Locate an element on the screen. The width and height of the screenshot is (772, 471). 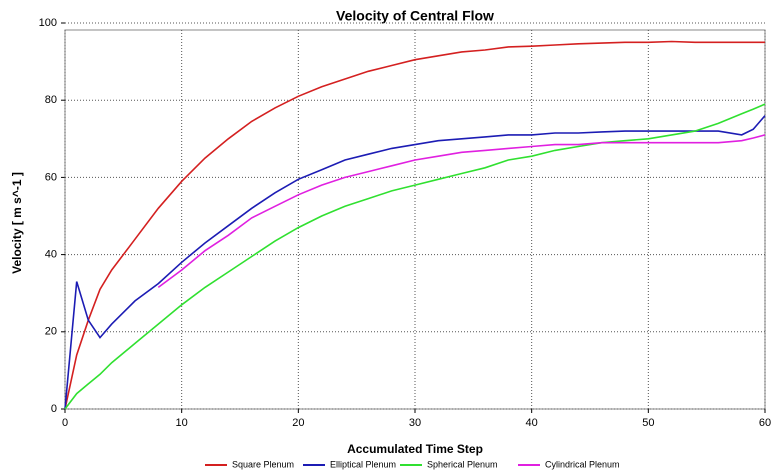
y-tick-label: 100 is located at coordinates (48, 23).